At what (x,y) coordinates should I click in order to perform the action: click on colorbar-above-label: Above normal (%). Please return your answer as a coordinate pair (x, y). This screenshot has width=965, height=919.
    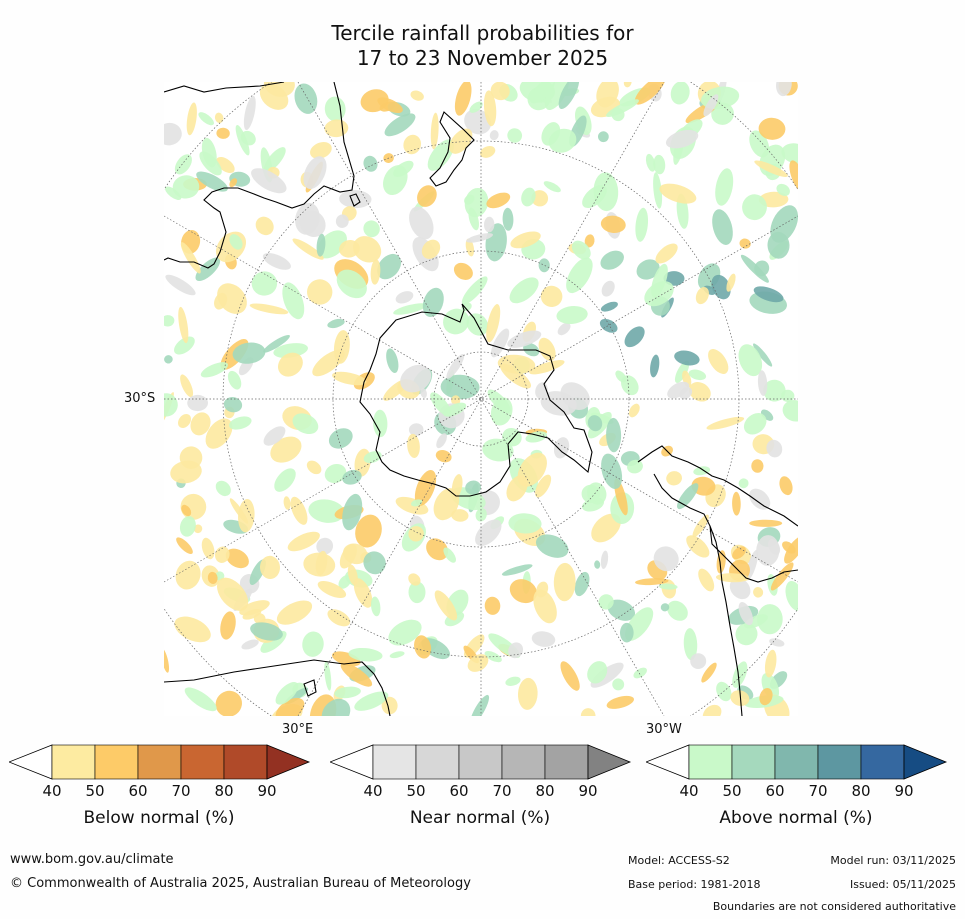
    Looking at the image, I should click on (796, 818).